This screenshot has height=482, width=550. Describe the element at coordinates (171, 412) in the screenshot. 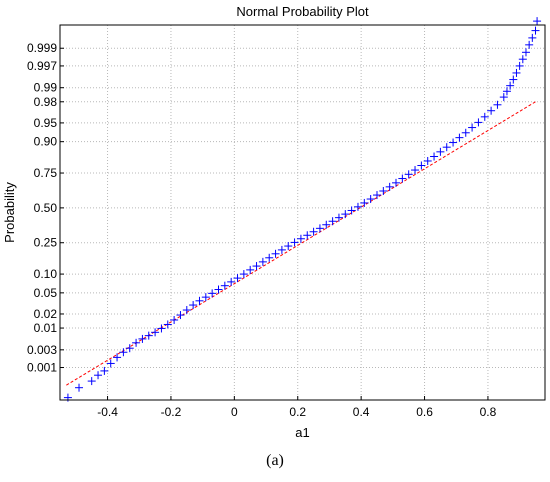

I see `x-tick-label: -0.2` at that location.